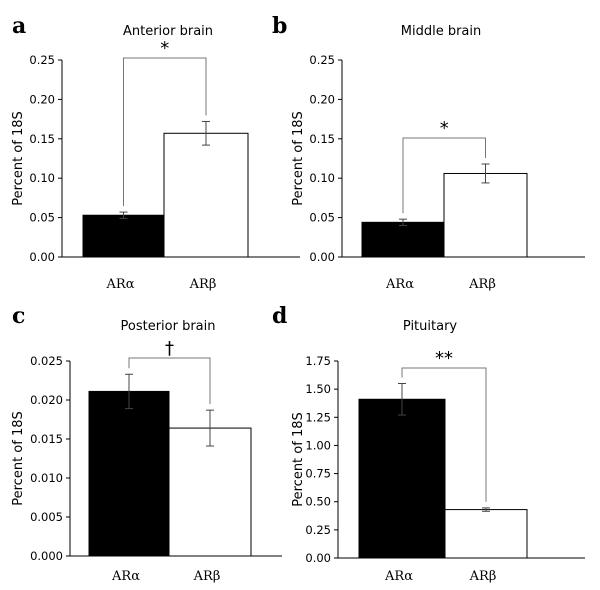  What do you see at coordinates (46, 400) in the screenshot?
I see `y-tick-label: 0.020` at bounding box center [46, 400].